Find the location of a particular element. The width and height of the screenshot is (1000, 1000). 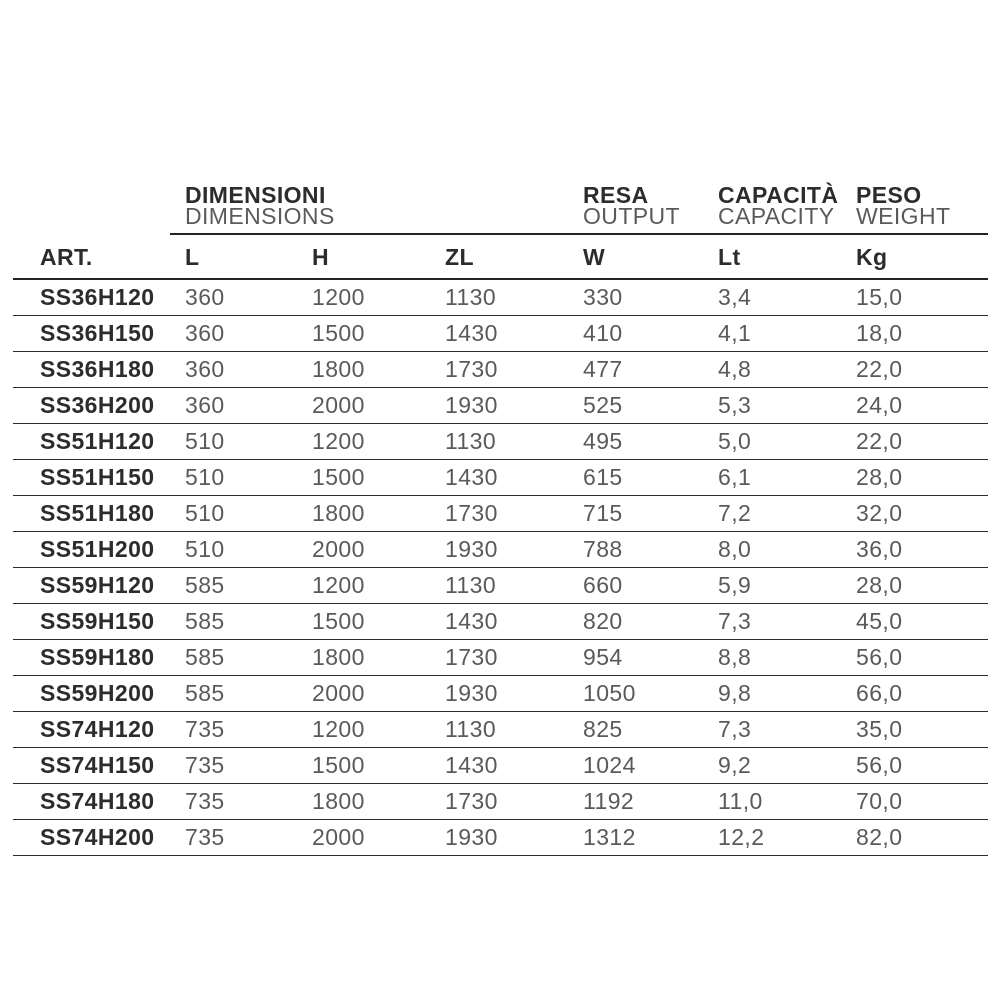

group-label-italian: DIMENSIONI is located at coordinates (255, 195).